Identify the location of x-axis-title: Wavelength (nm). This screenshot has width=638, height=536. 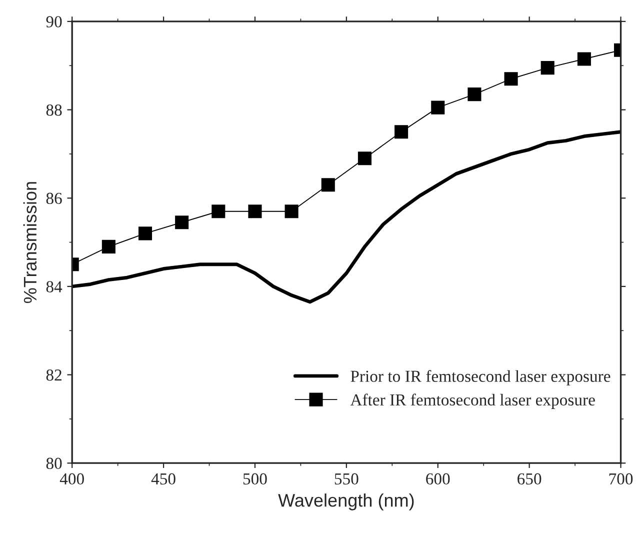
(346, 501).